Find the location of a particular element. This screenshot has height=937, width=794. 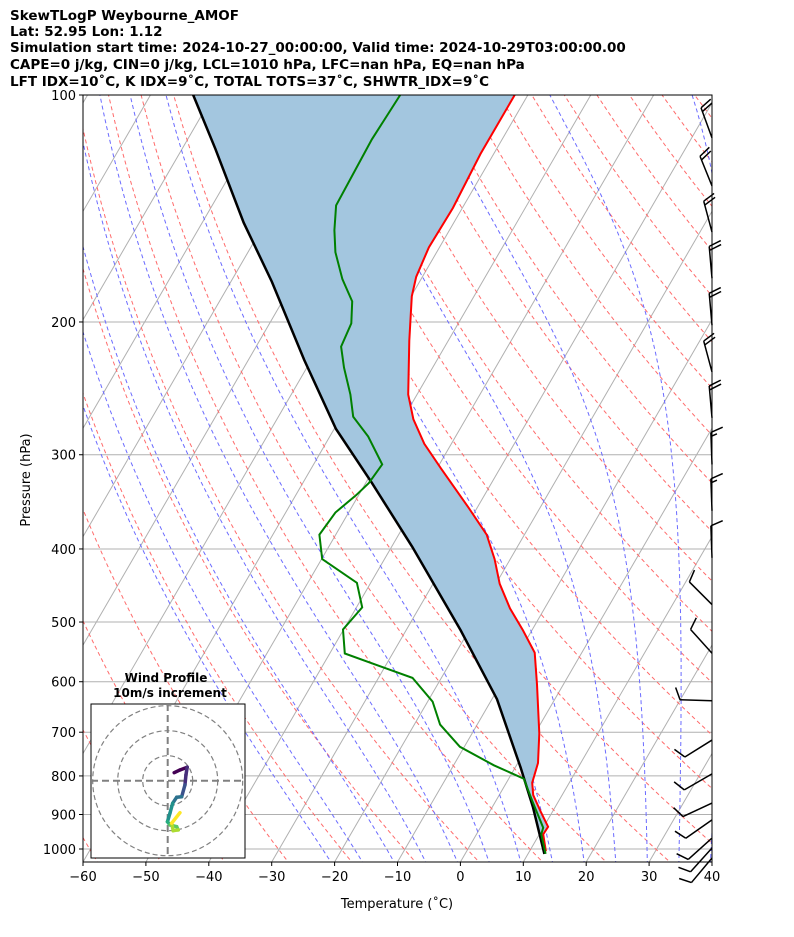

x-tick-label: −40 is located at coordinates (208, 877).